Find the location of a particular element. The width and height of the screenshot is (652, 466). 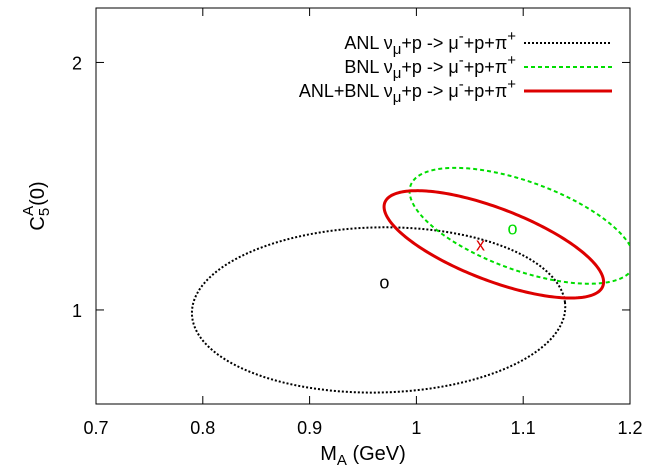

y-axis-label: C5A(0) is located at coordinates (36, 205).